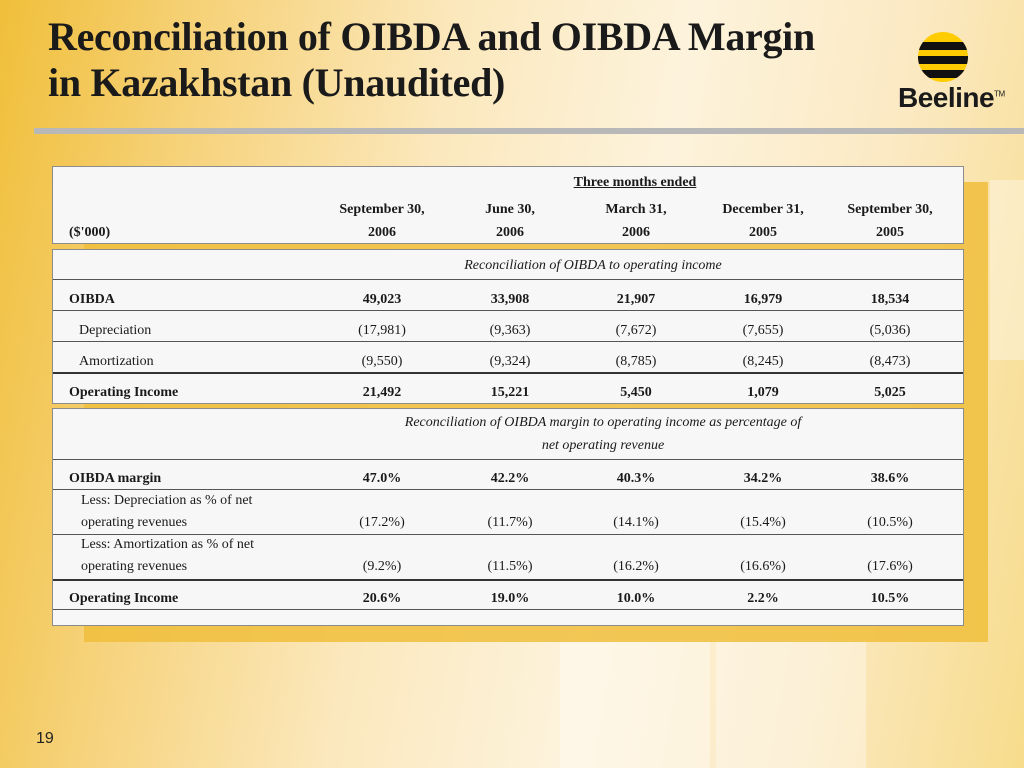  I want to click on table-cell: 16,979, so click(763, 299).